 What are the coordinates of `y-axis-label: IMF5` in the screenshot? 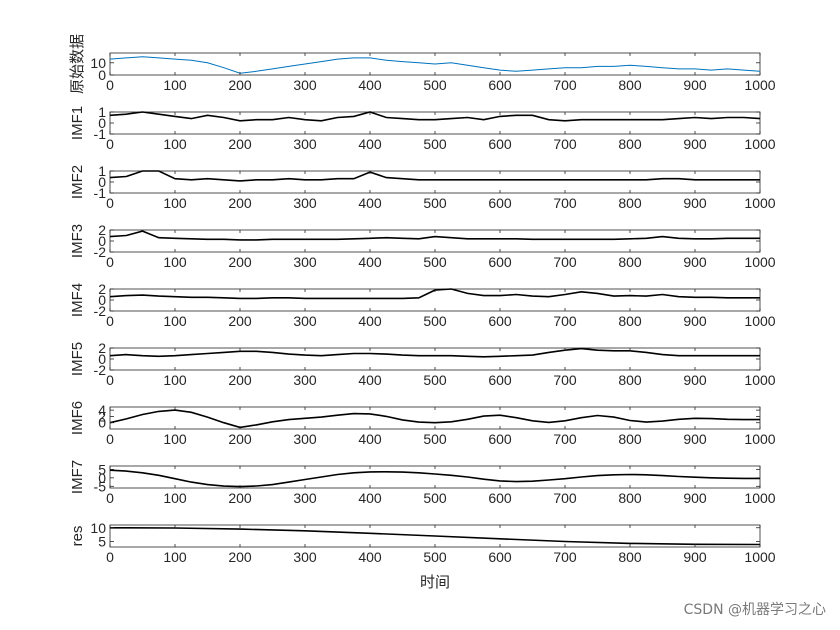 It's located at (77, 359).